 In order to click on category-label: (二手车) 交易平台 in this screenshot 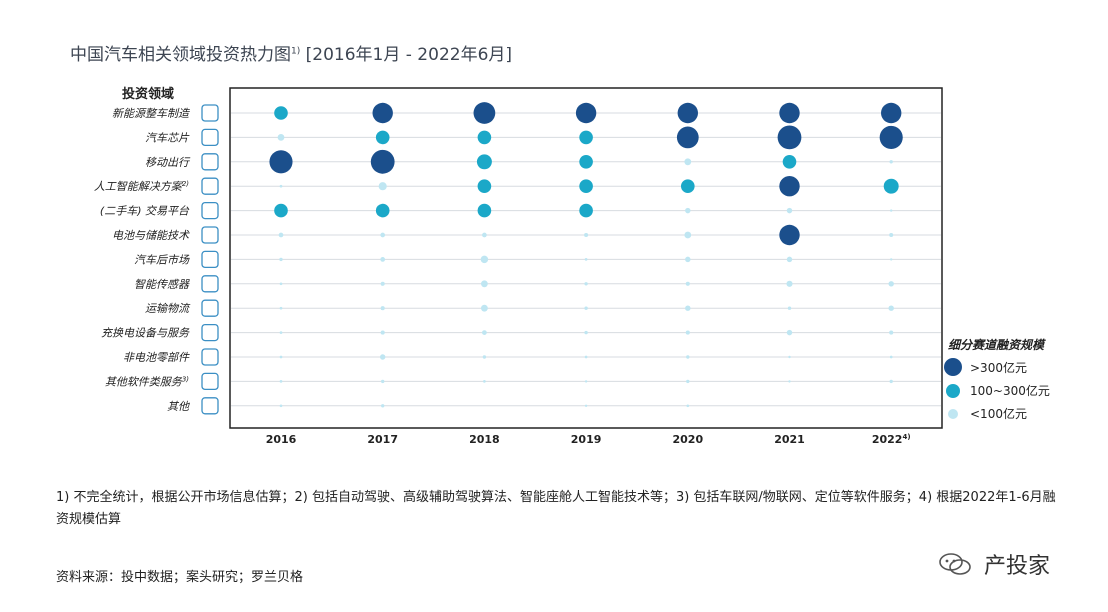, I will do `click(145, 211)`.